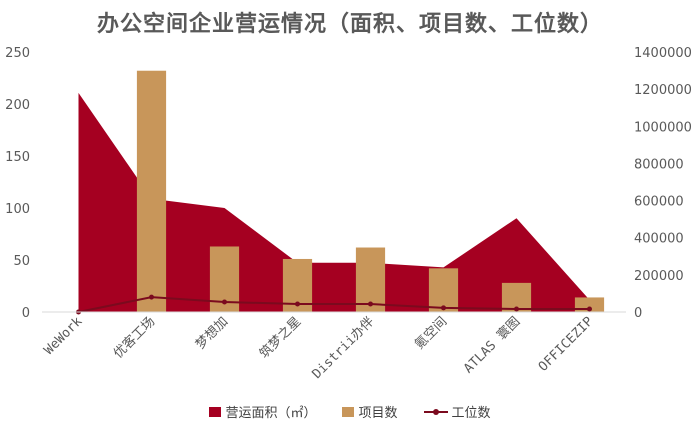 The width and height of the screenshot is (700, 429). I want to click on legend-label: 工位数, so click(471, 413).